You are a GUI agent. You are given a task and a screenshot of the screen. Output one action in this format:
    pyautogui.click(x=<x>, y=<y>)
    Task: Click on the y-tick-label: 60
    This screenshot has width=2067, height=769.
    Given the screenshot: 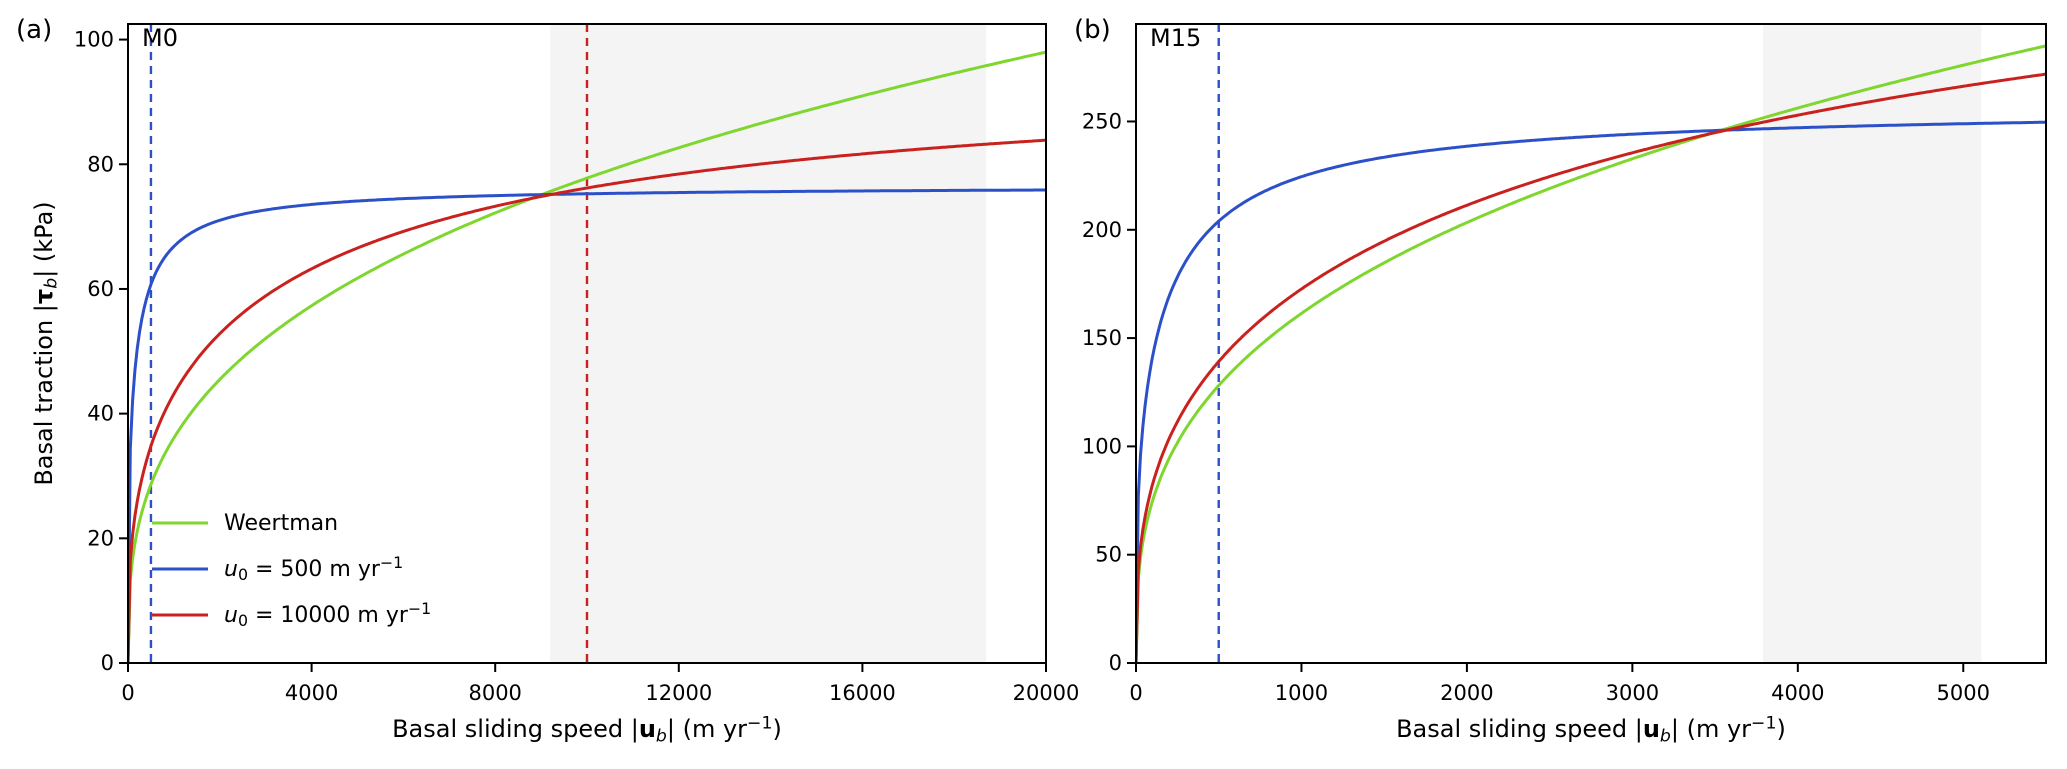 What is the action you would take?
    pyautogui.click(x=100, y=289)
    